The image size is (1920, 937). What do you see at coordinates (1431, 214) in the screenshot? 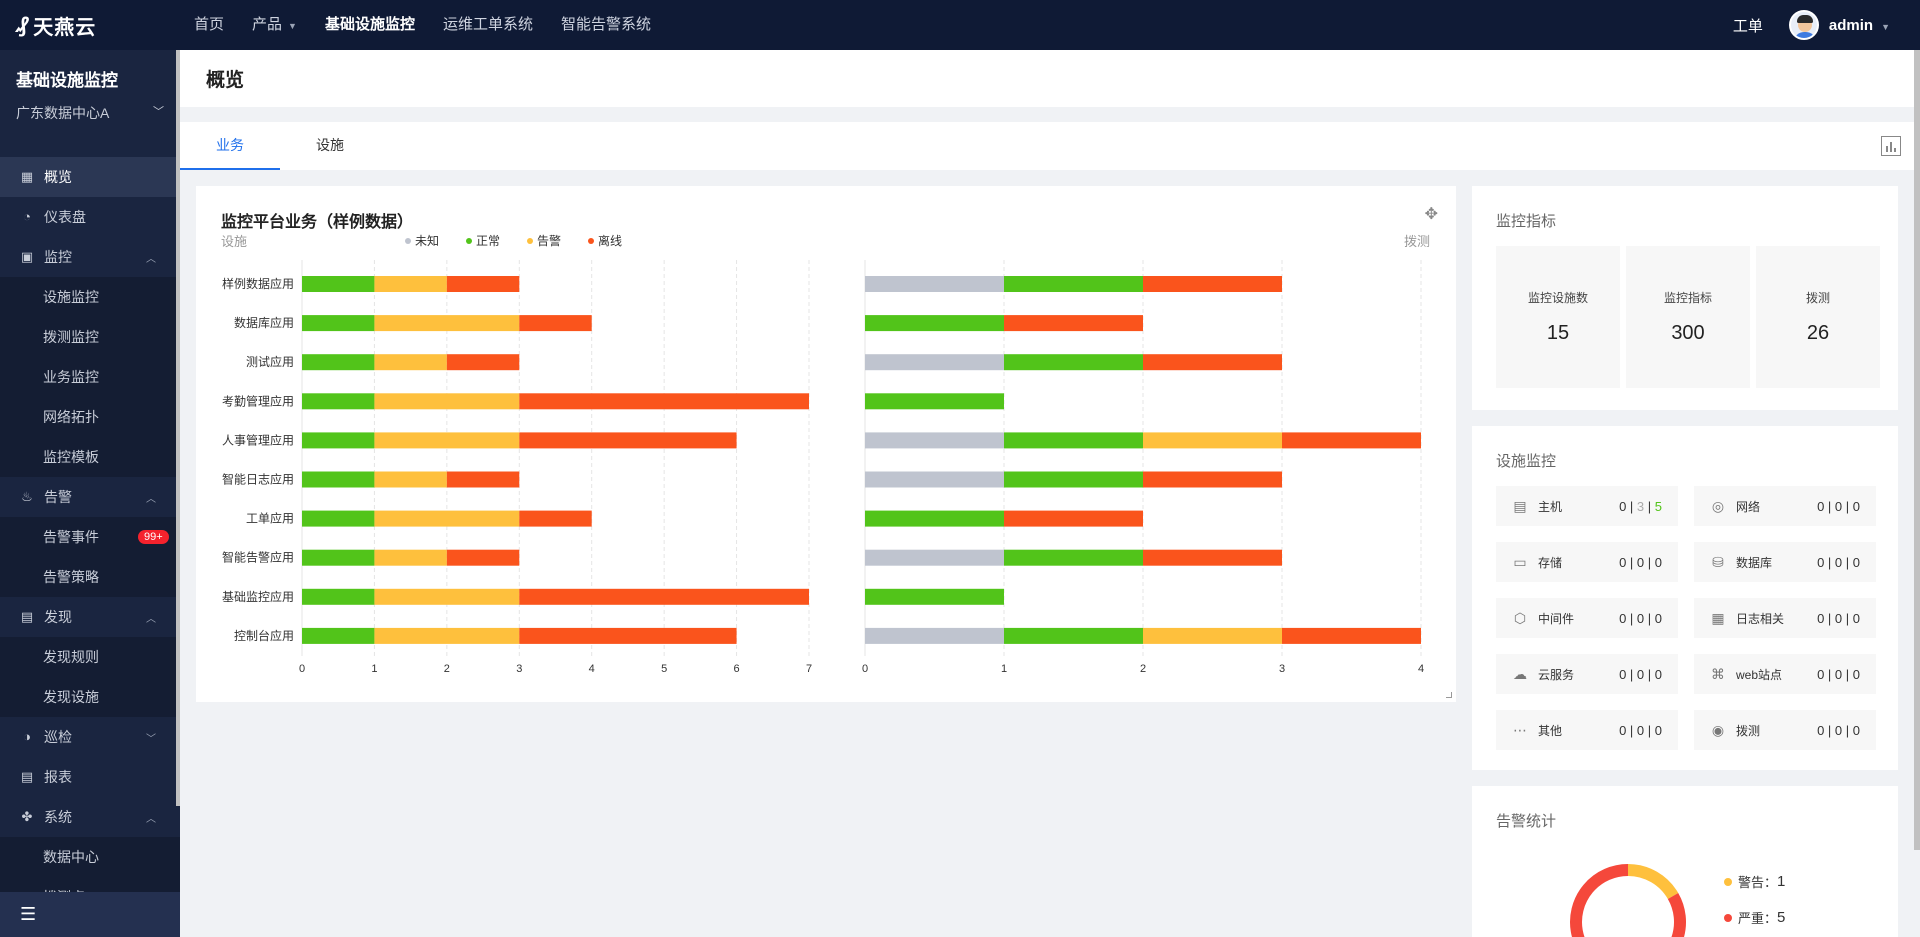
I see `move-icon: ✥` at bounding box center [1431, 214].